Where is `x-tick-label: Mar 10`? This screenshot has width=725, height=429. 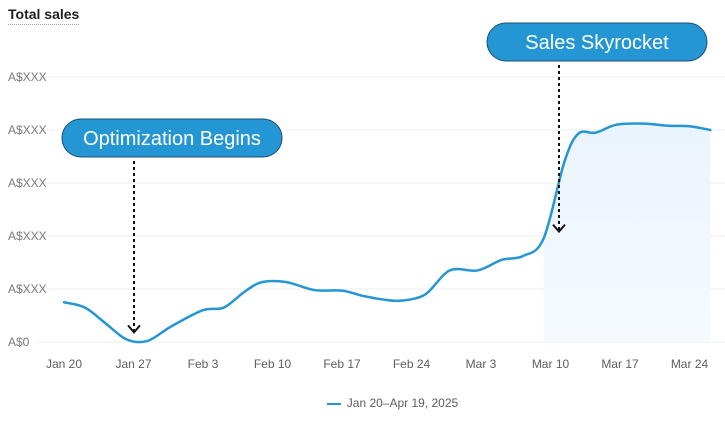
x-tick-label: Mar 10 is located at coordinates (551, 364).